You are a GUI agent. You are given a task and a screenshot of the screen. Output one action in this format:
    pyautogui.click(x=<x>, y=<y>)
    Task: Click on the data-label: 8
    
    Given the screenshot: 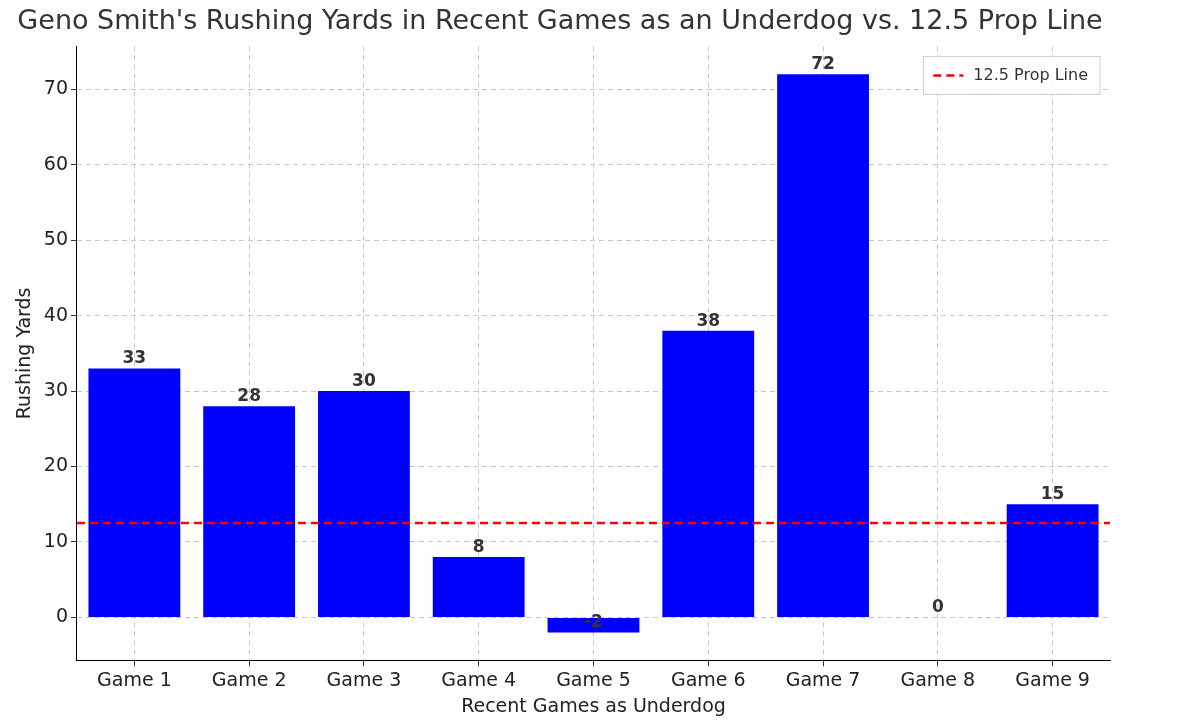 What is the action you would take?
    pyautogui.click(x=478, y=545)
    